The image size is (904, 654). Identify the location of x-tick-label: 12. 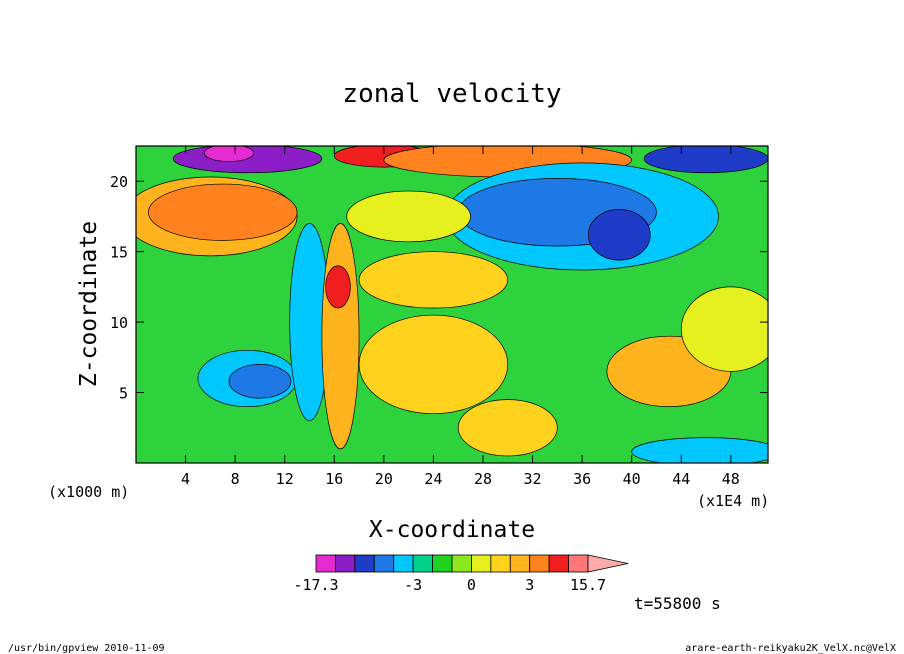
(285, 479).